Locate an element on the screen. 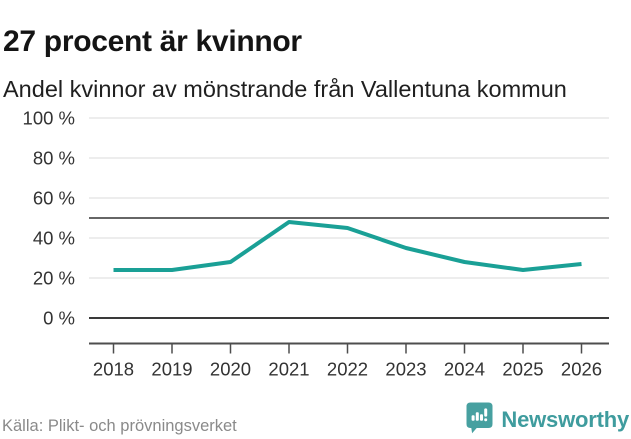 The width and height of the screenshot is (631, 439). y-tick-label: 80 % is located at coordinates (54, 158).